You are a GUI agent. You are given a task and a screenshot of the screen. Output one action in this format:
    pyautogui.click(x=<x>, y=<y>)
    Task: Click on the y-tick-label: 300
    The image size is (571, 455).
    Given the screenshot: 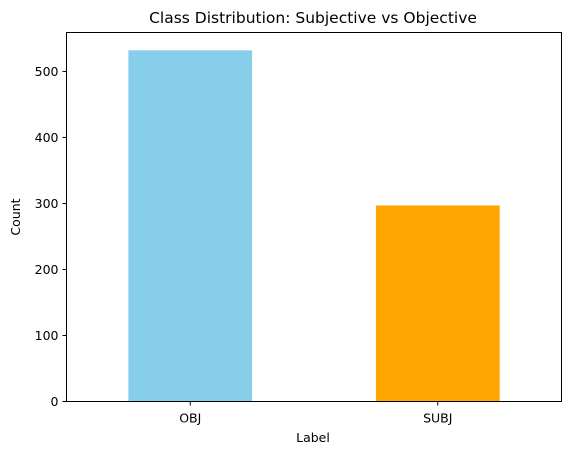 What is the action you would take?
    pyautogui.click(x=47, y=203)
    